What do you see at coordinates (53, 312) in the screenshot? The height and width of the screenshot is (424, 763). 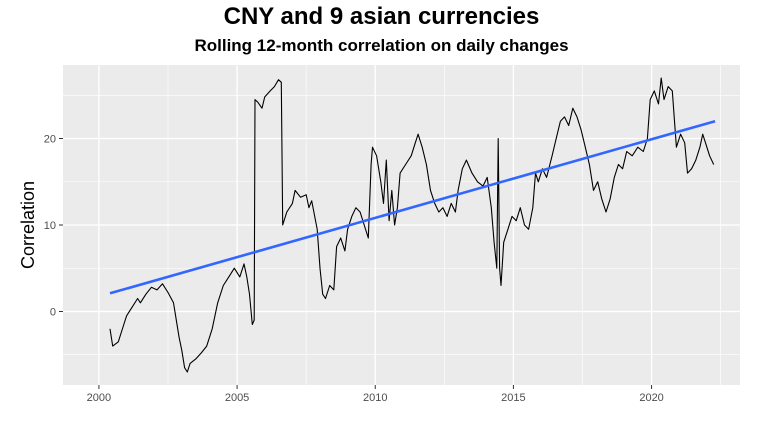 I see `y-tick-label: 0` at bounding box center [53, 312].